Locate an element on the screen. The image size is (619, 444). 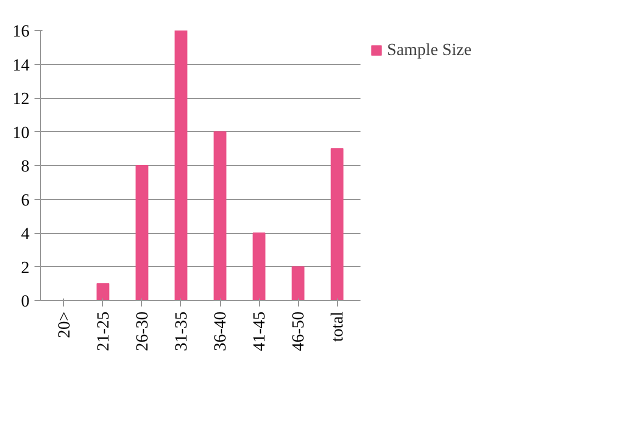
x-tick-label: 21-25 is located at coordinates (102, 331).